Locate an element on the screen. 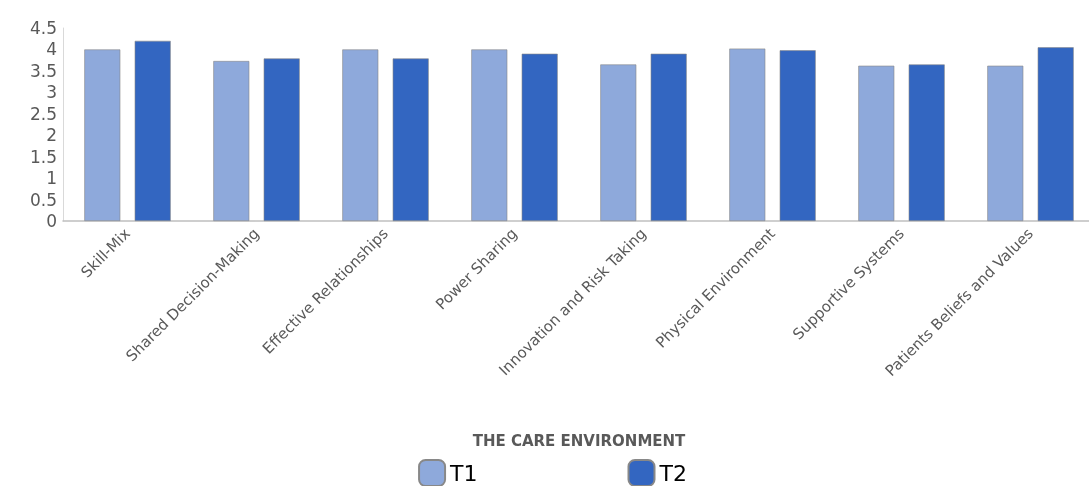 Image resolution: width=1089 pixels, height=486 pixels. y-tick-label: 3 is located at coordinates (51, 92).